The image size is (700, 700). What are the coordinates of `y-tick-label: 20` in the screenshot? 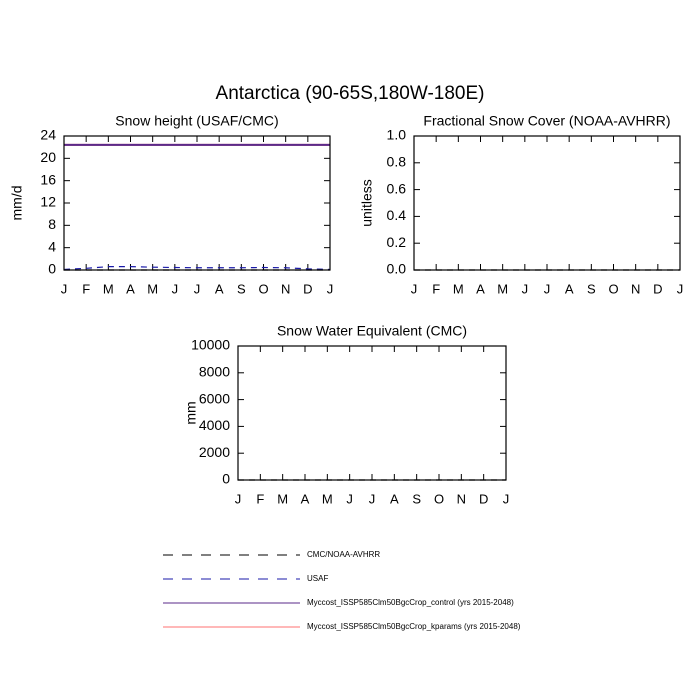 It's located at (48, 157).